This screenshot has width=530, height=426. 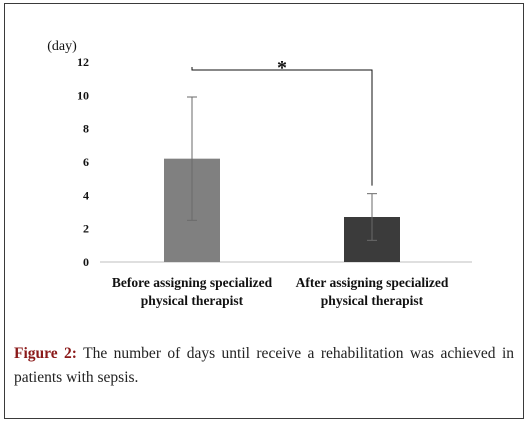 I want to click on y-tick-label: 4, so click(x=86, y=195).